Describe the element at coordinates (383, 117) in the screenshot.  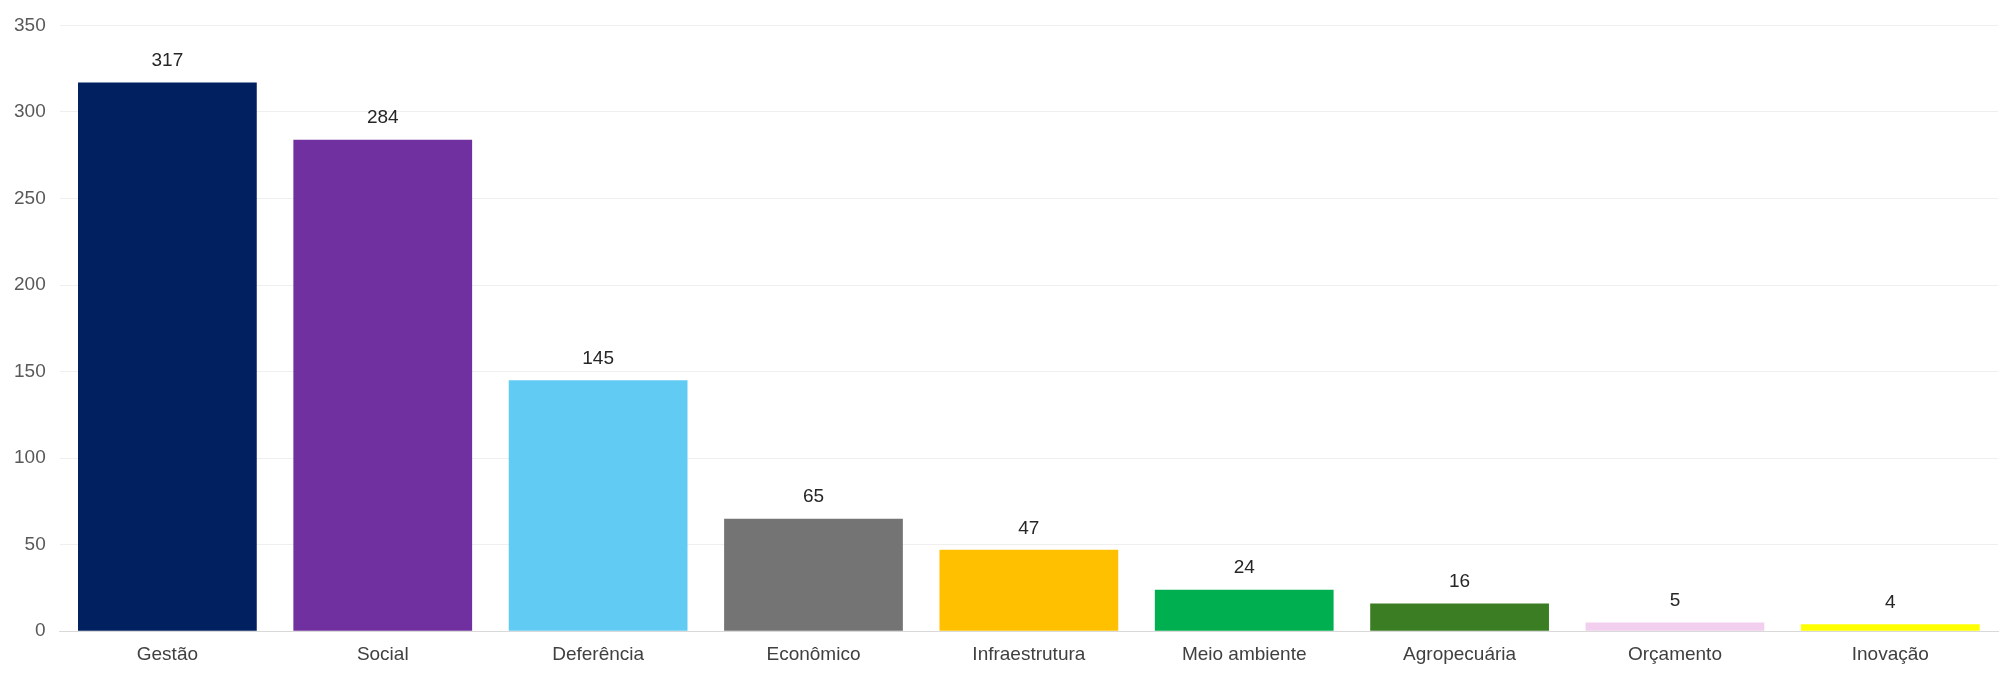
I see `data-label: 284` at that location.